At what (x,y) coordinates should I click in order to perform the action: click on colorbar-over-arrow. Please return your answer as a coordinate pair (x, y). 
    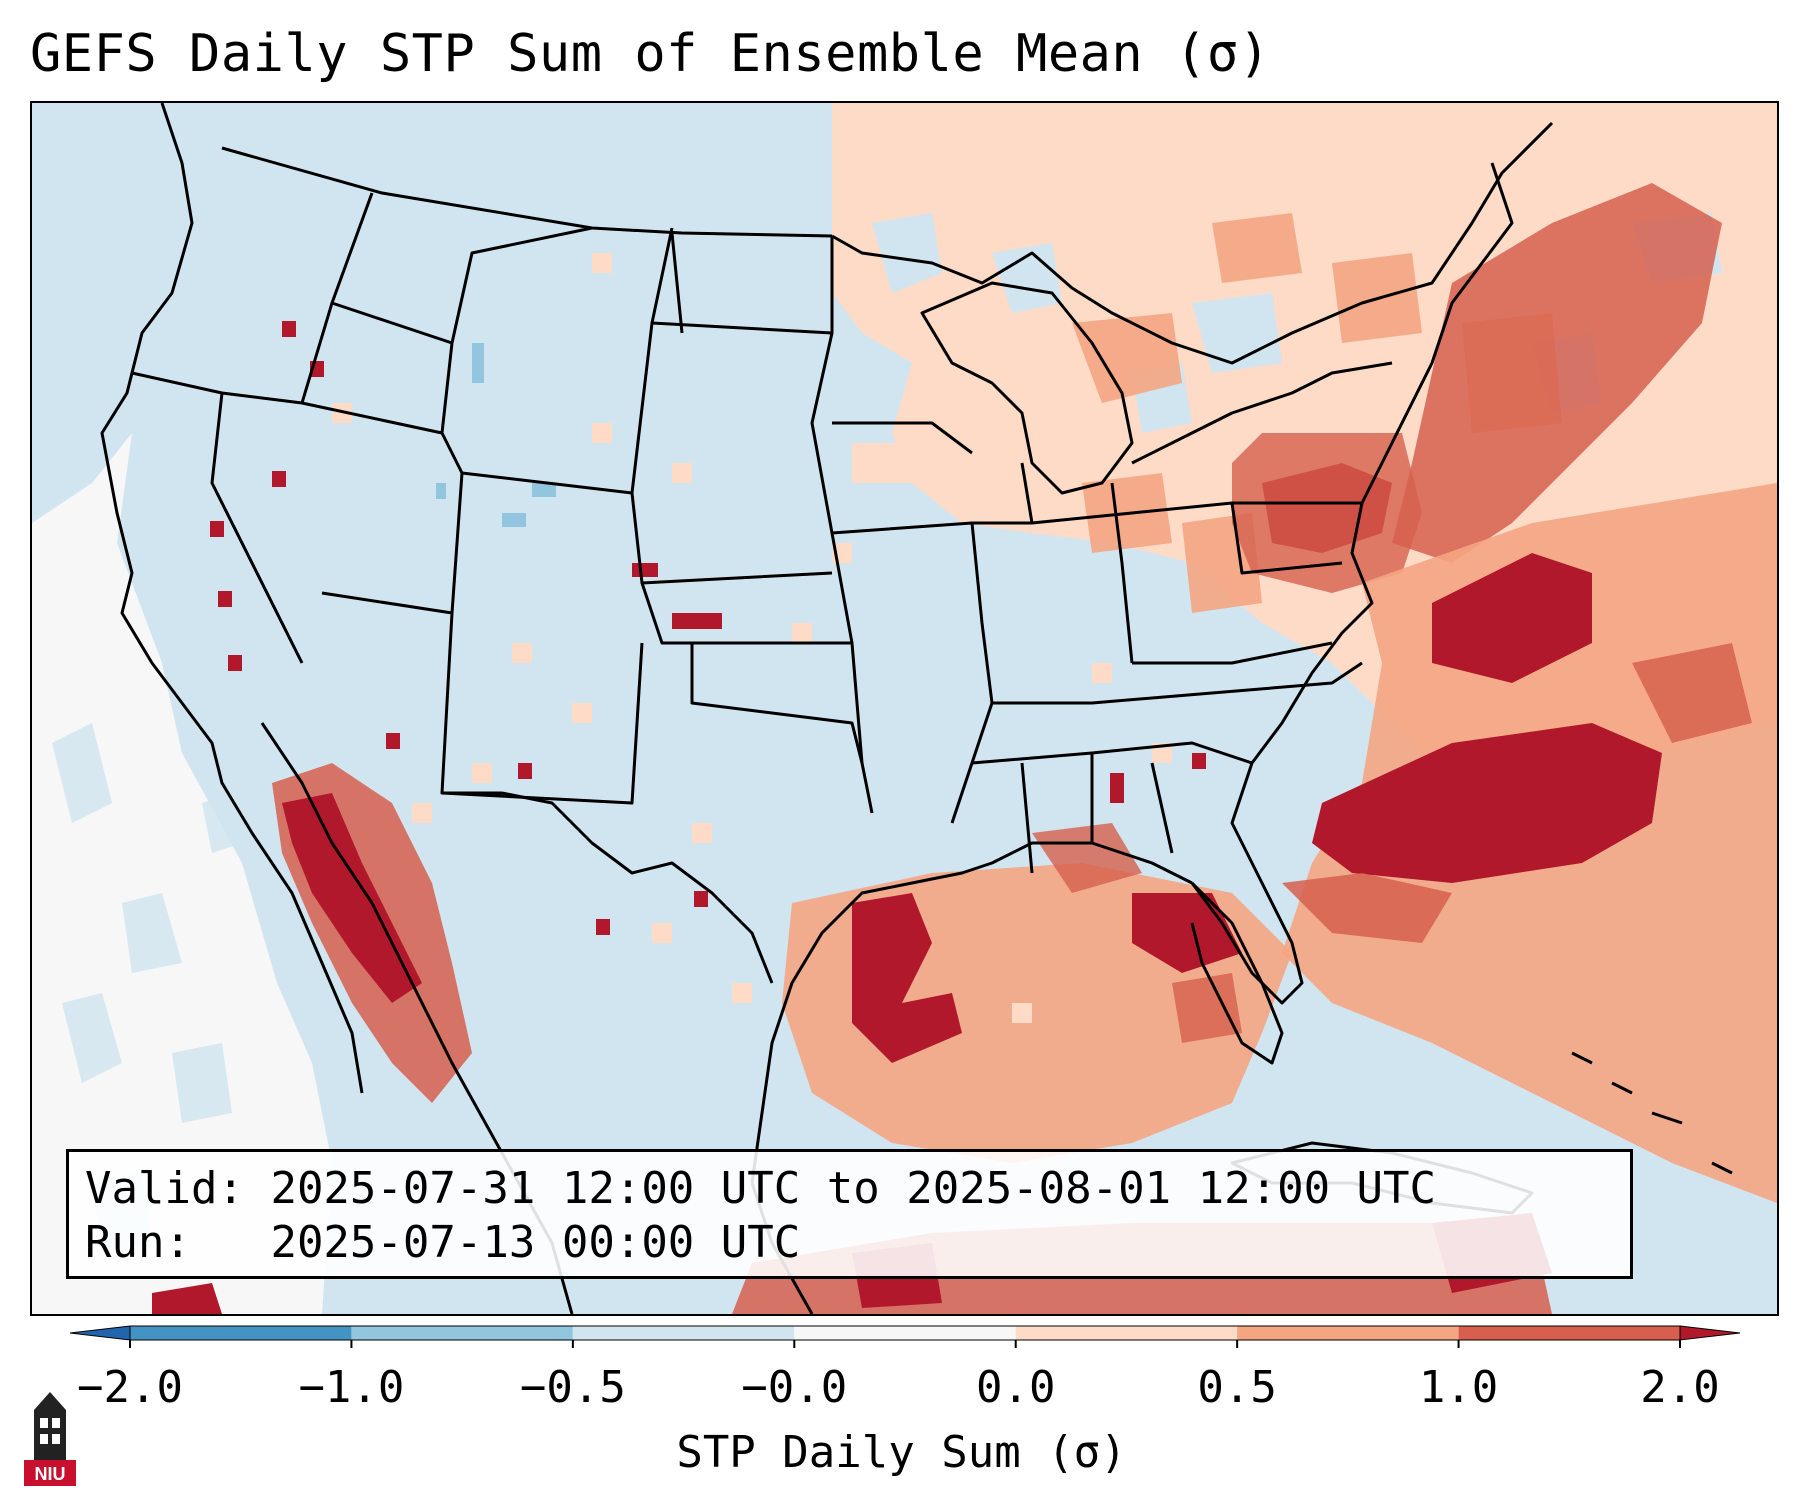
    Looking at the image, I should click on (1709, 1333).